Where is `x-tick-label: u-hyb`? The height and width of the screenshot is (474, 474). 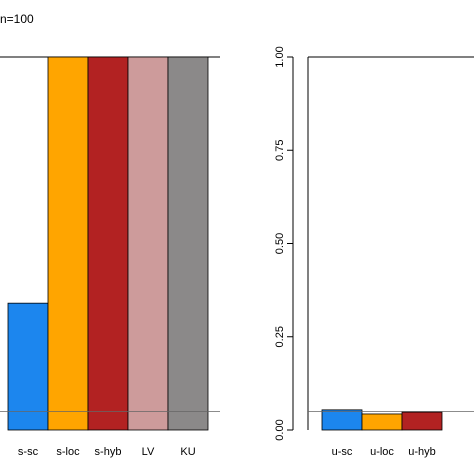 x-tick-label: u-hyb is located at coordinates (422, 452).